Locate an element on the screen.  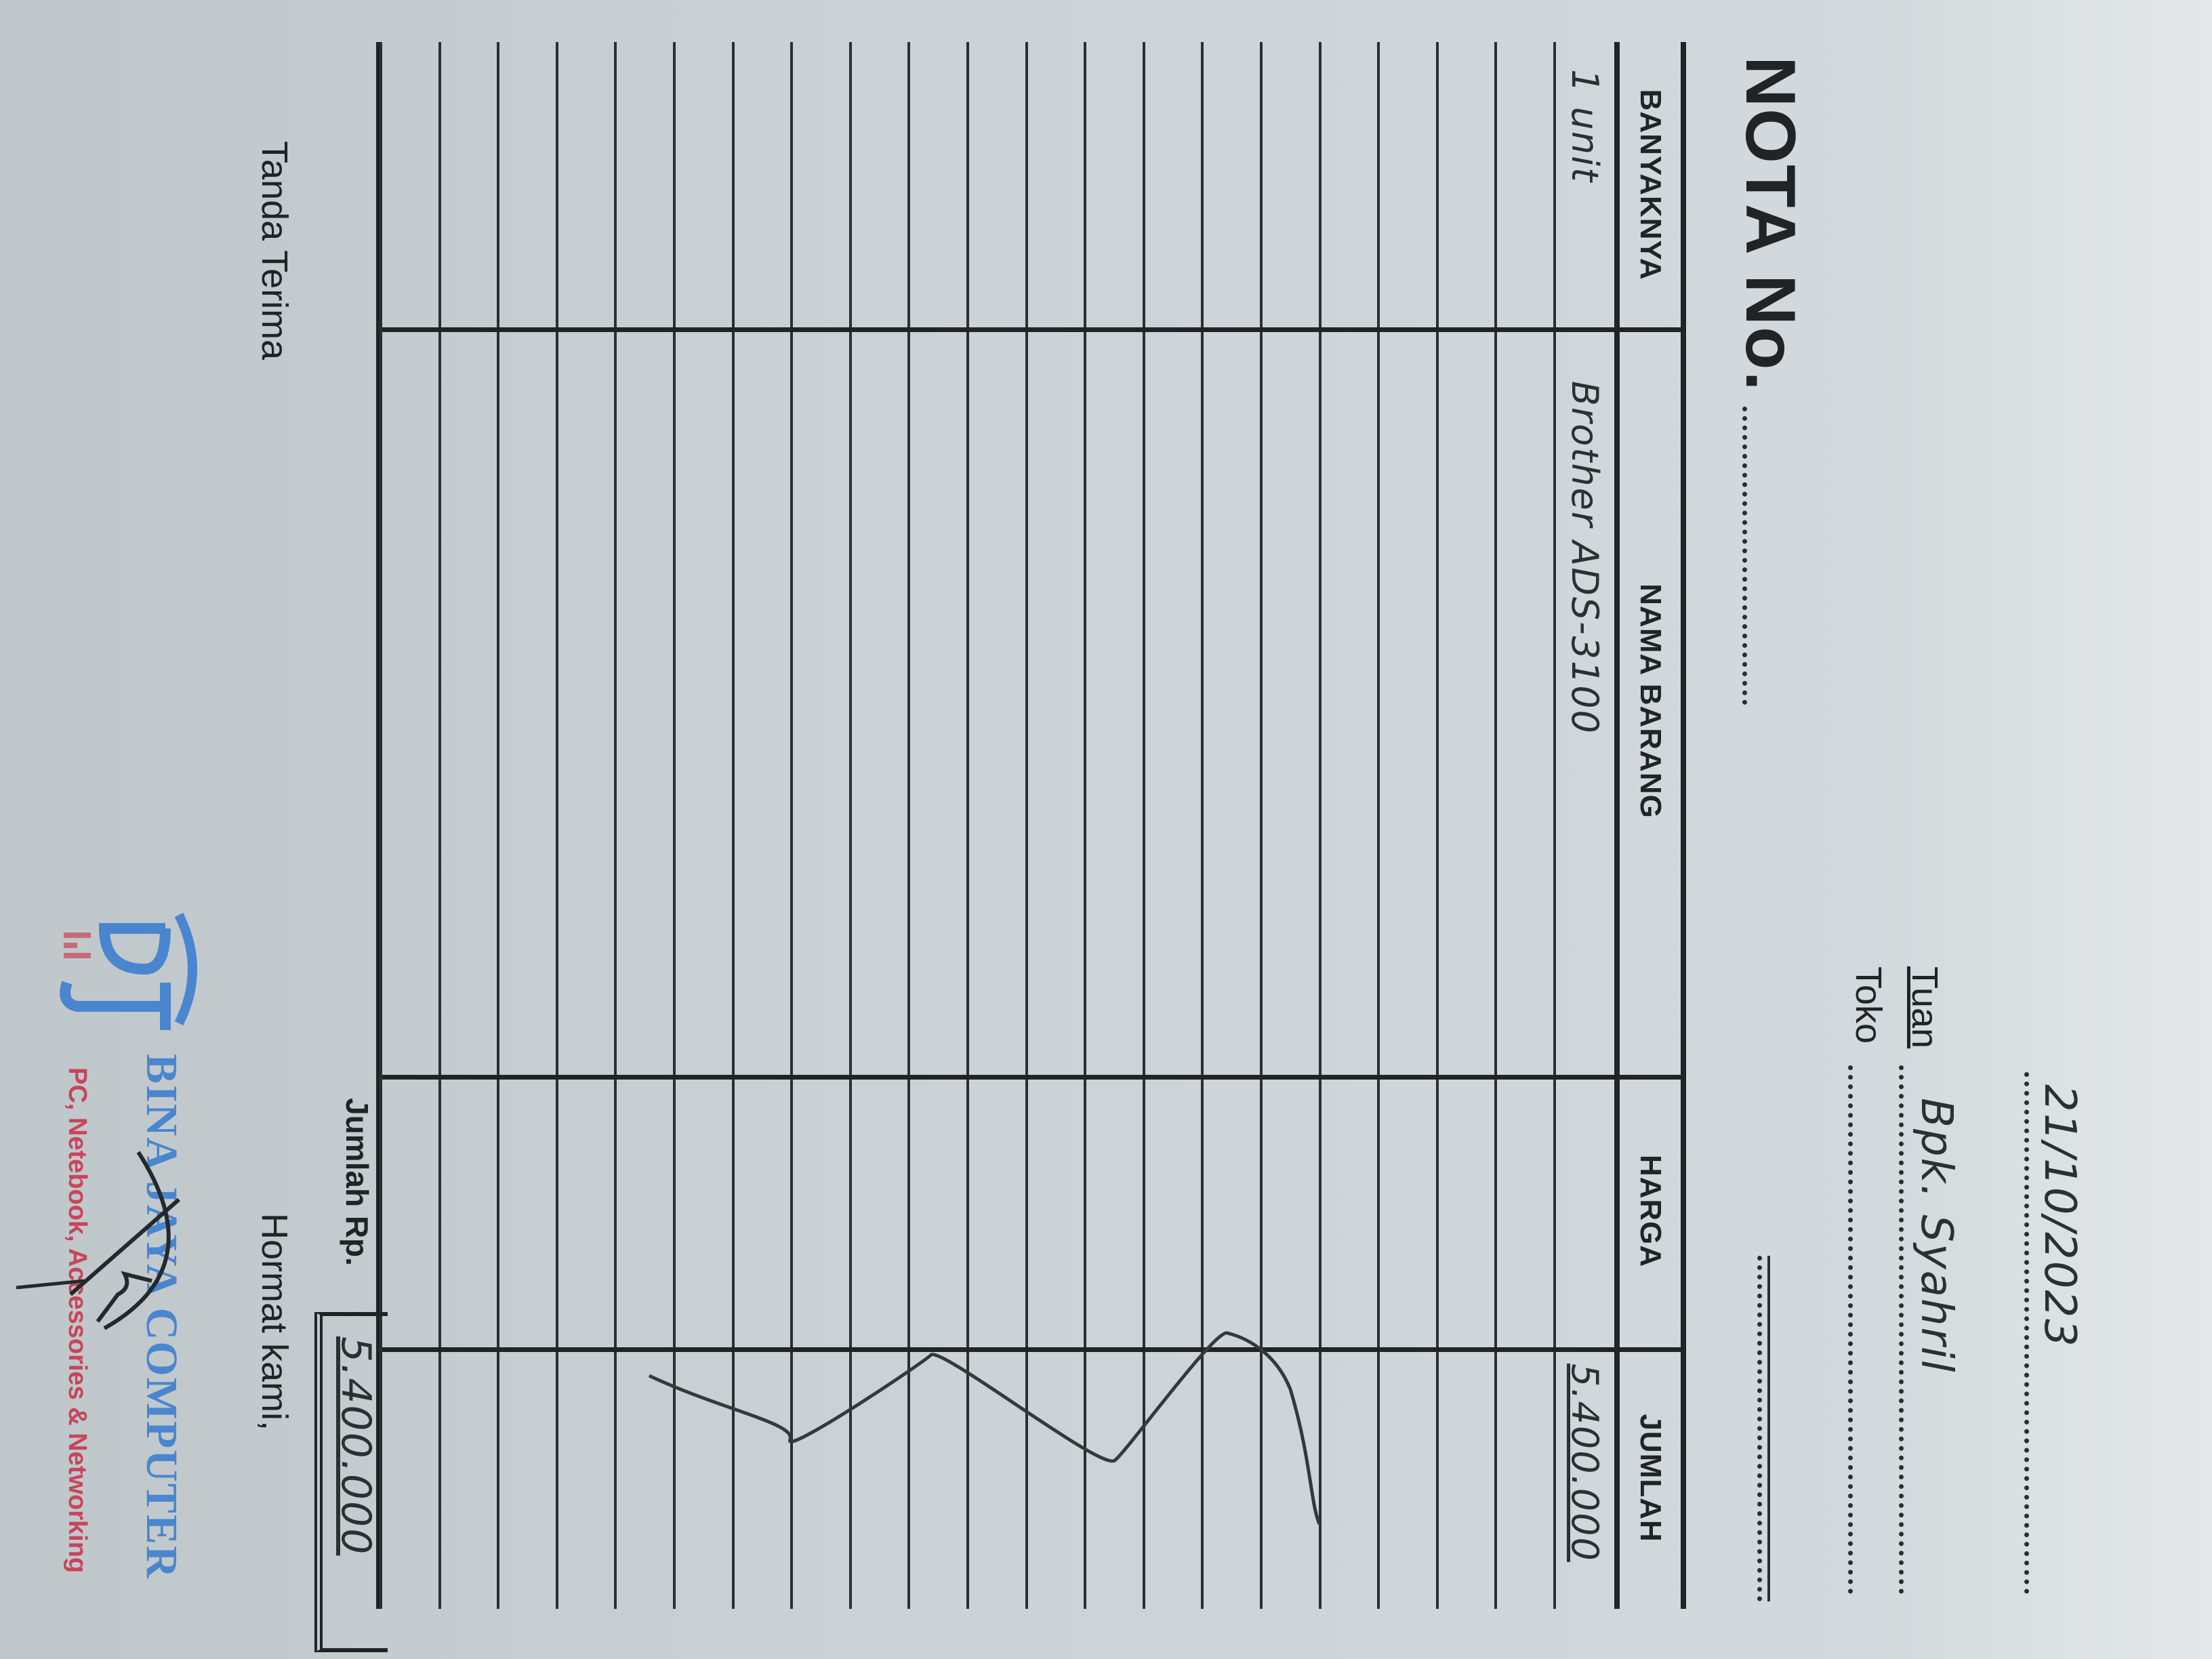
signature is located at coordinates (124, 1240).